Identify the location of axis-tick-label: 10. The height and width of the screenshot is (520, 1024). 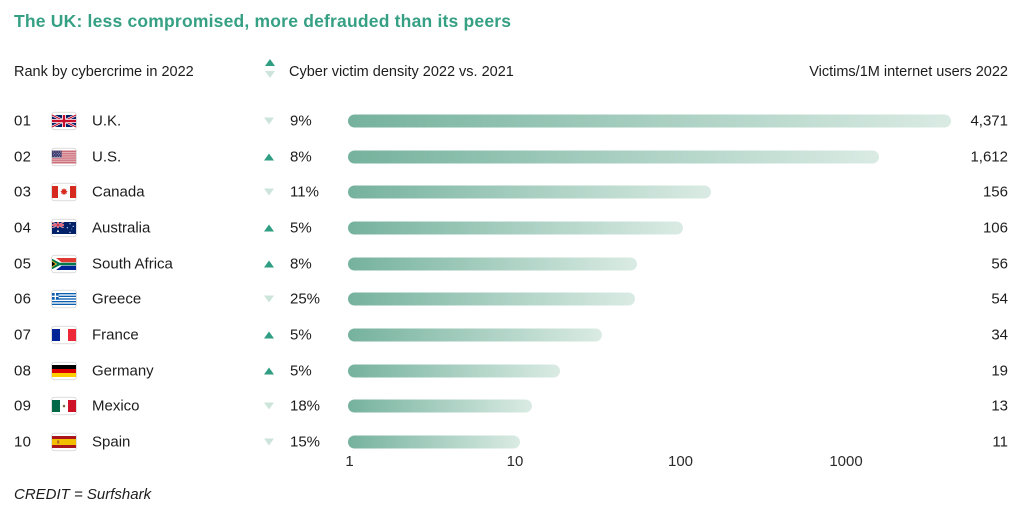
(515, 461).